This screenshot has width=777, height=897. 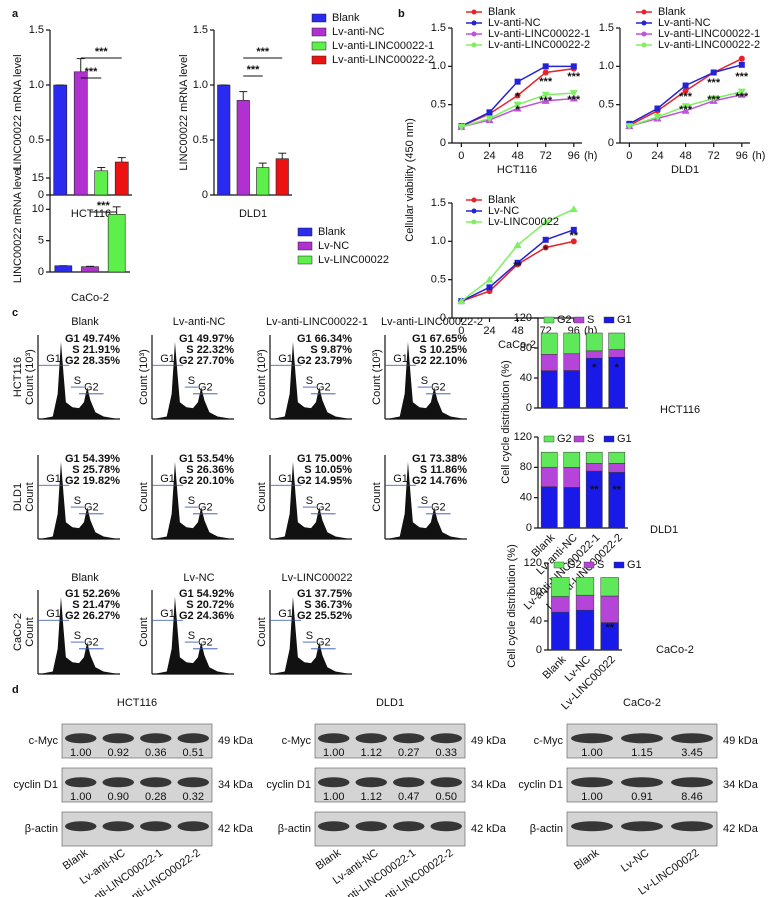 What do you see at coordinates (210, 470) in the screenshot?
I see `phase-stat: S 26.36%` at bounding box center [210, 470].